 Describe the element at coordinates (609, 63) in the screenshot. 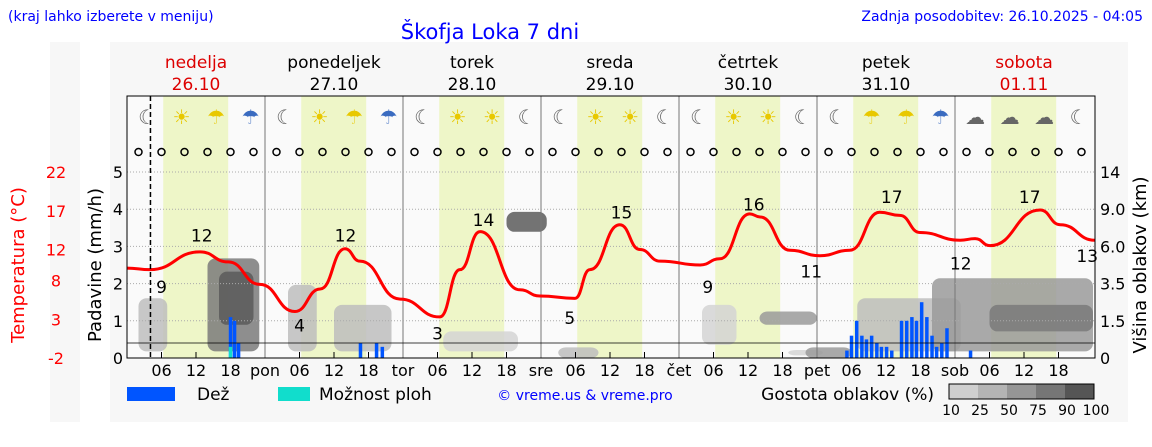

I see `day-name: sreda` at that location.